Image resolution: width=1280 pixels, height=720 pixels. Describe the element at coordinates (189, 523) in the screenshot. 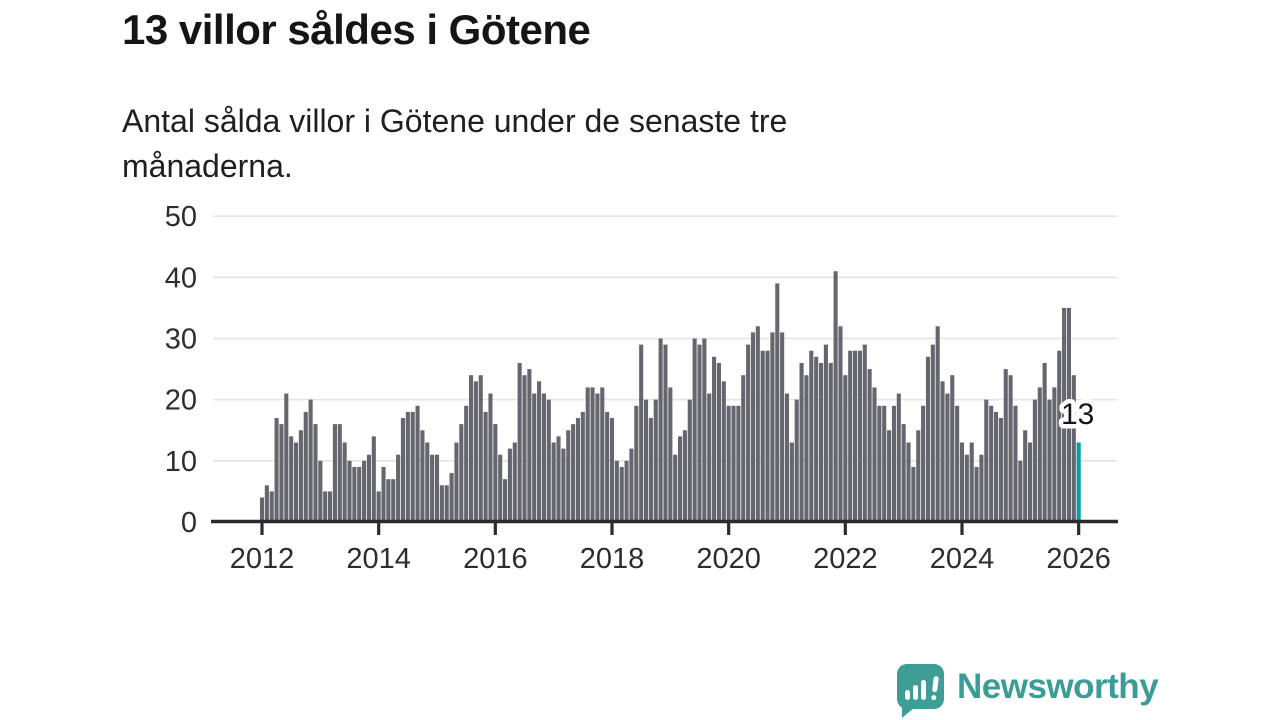

I see `y-axis-label: 0` at that location.